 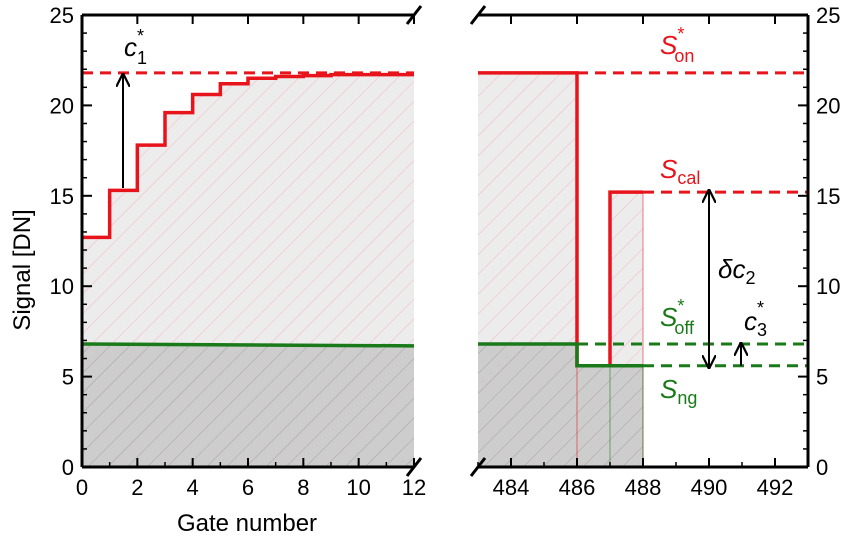 I want to click on y-tick-label-left-4: 20, so click(x=62, y=105).